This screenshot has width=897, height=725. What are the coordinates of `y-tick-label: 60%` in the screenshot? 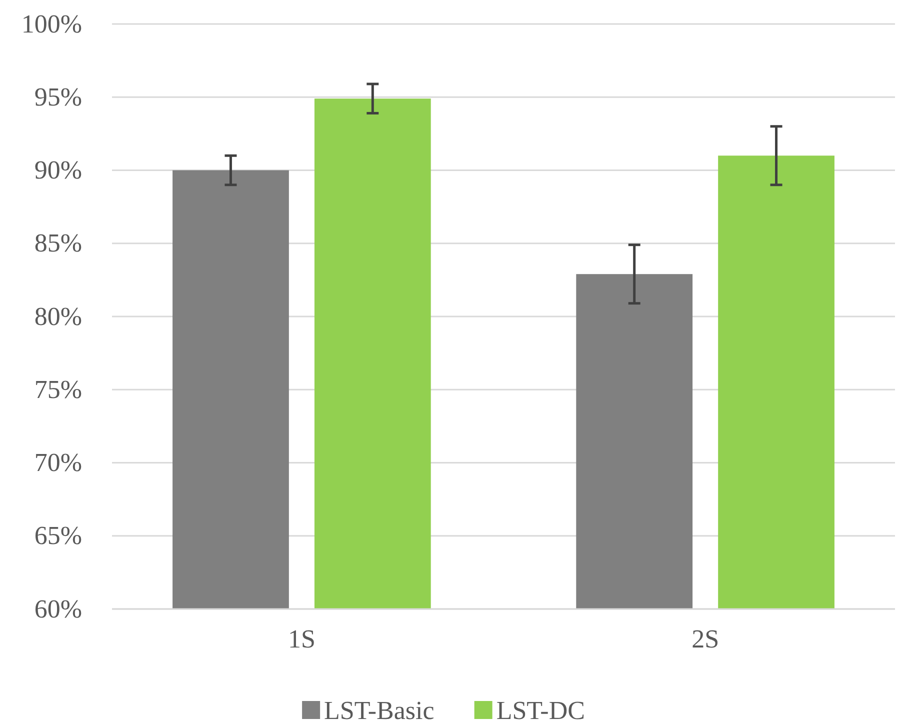 It's located at (58, 609).